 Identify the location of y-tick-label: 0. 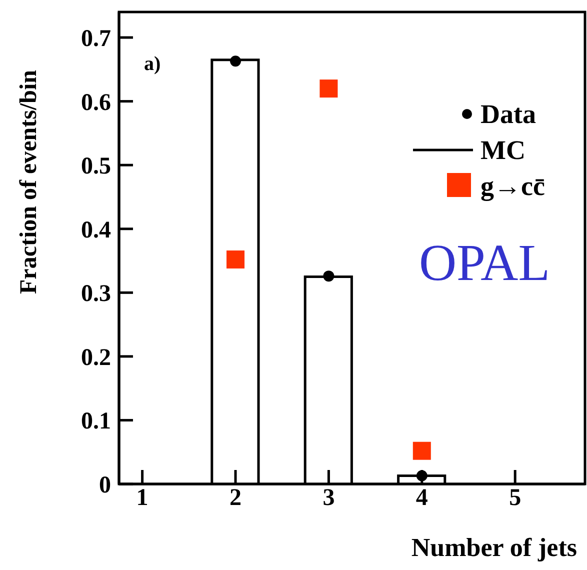
(105, 485).